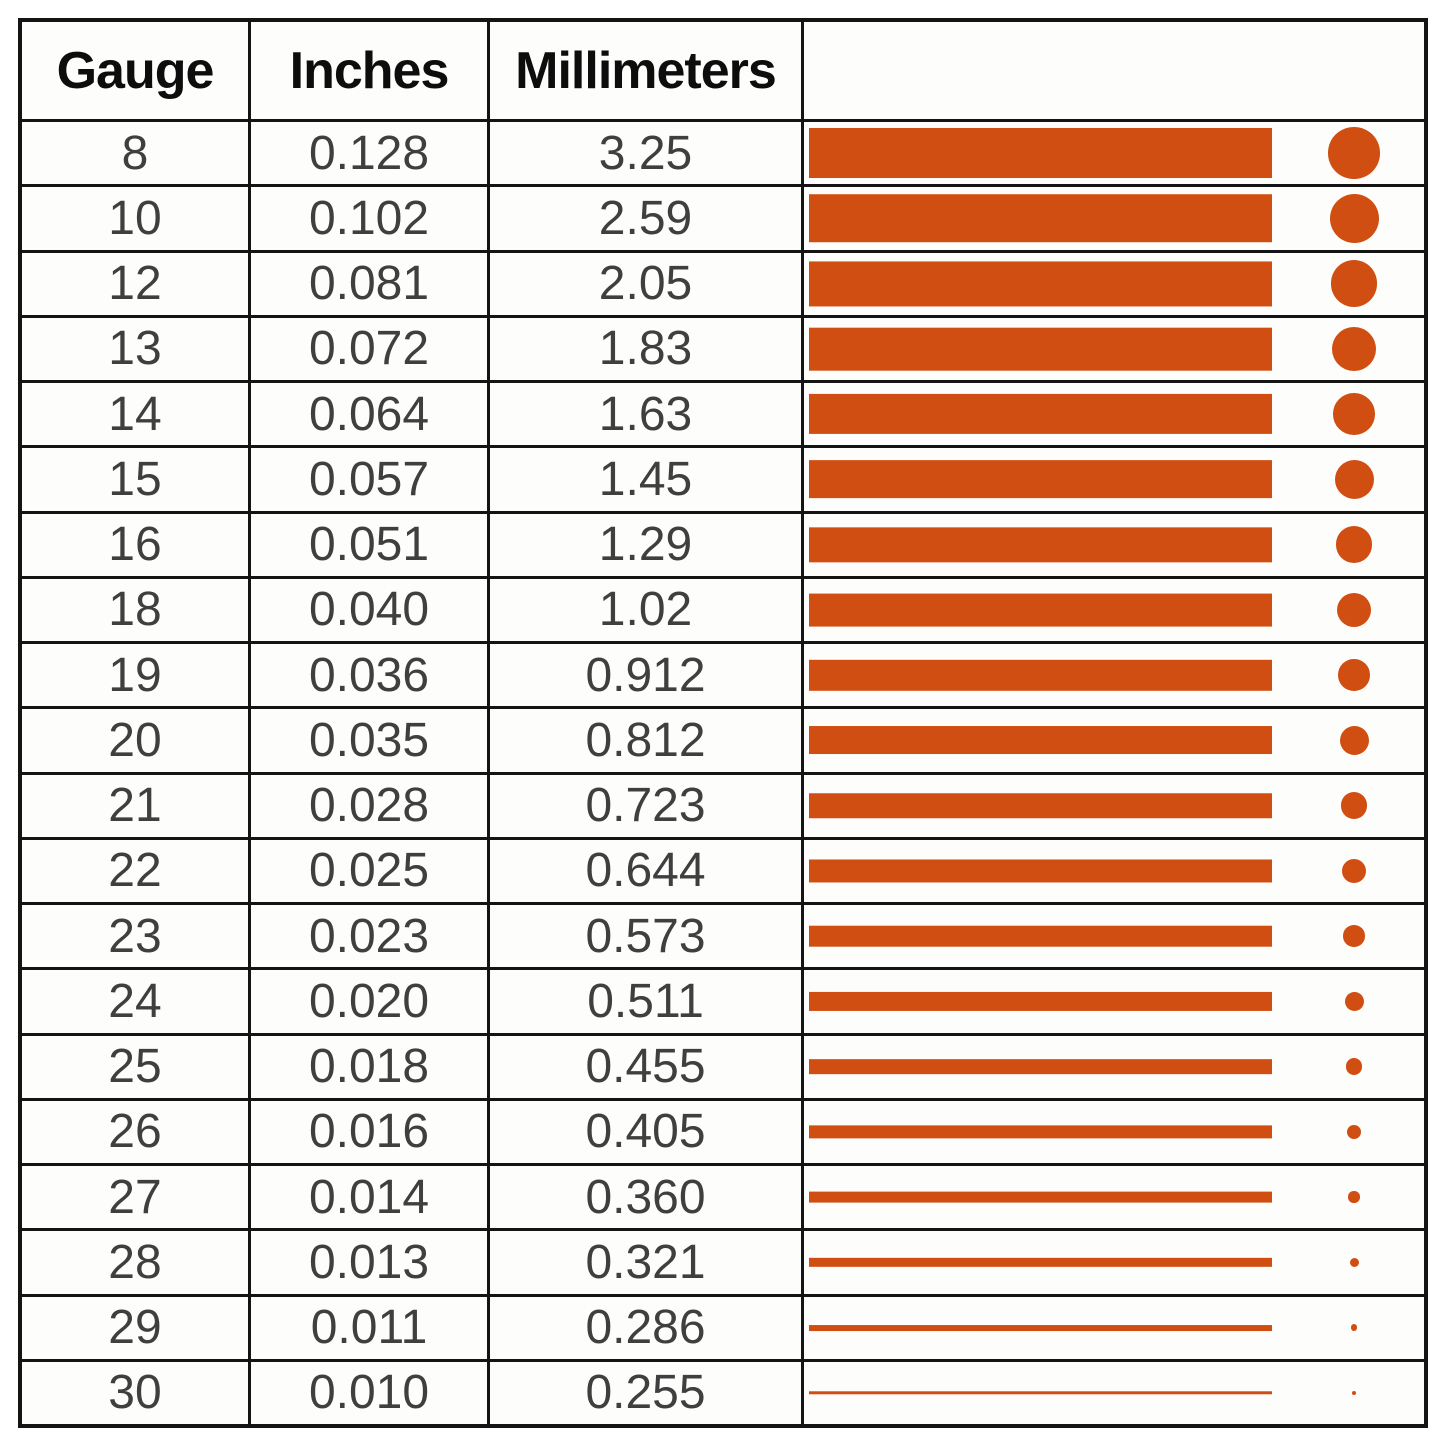 This screenshot has height=1445, width=1445. I want to click on gauge-value: 24, so click(135, 1001).